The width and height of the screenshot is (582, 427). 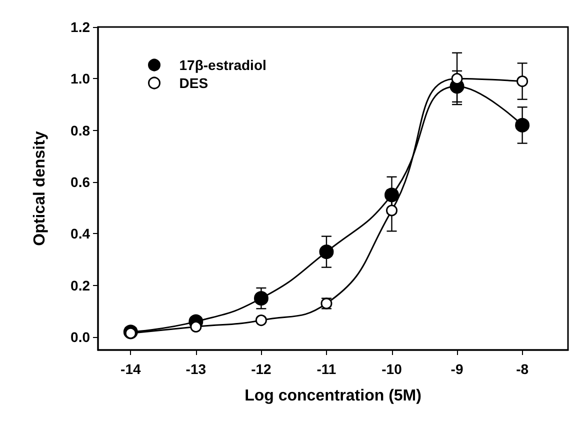 I want to click on y-tick-label: 0.0, so click(x=80, y=337).